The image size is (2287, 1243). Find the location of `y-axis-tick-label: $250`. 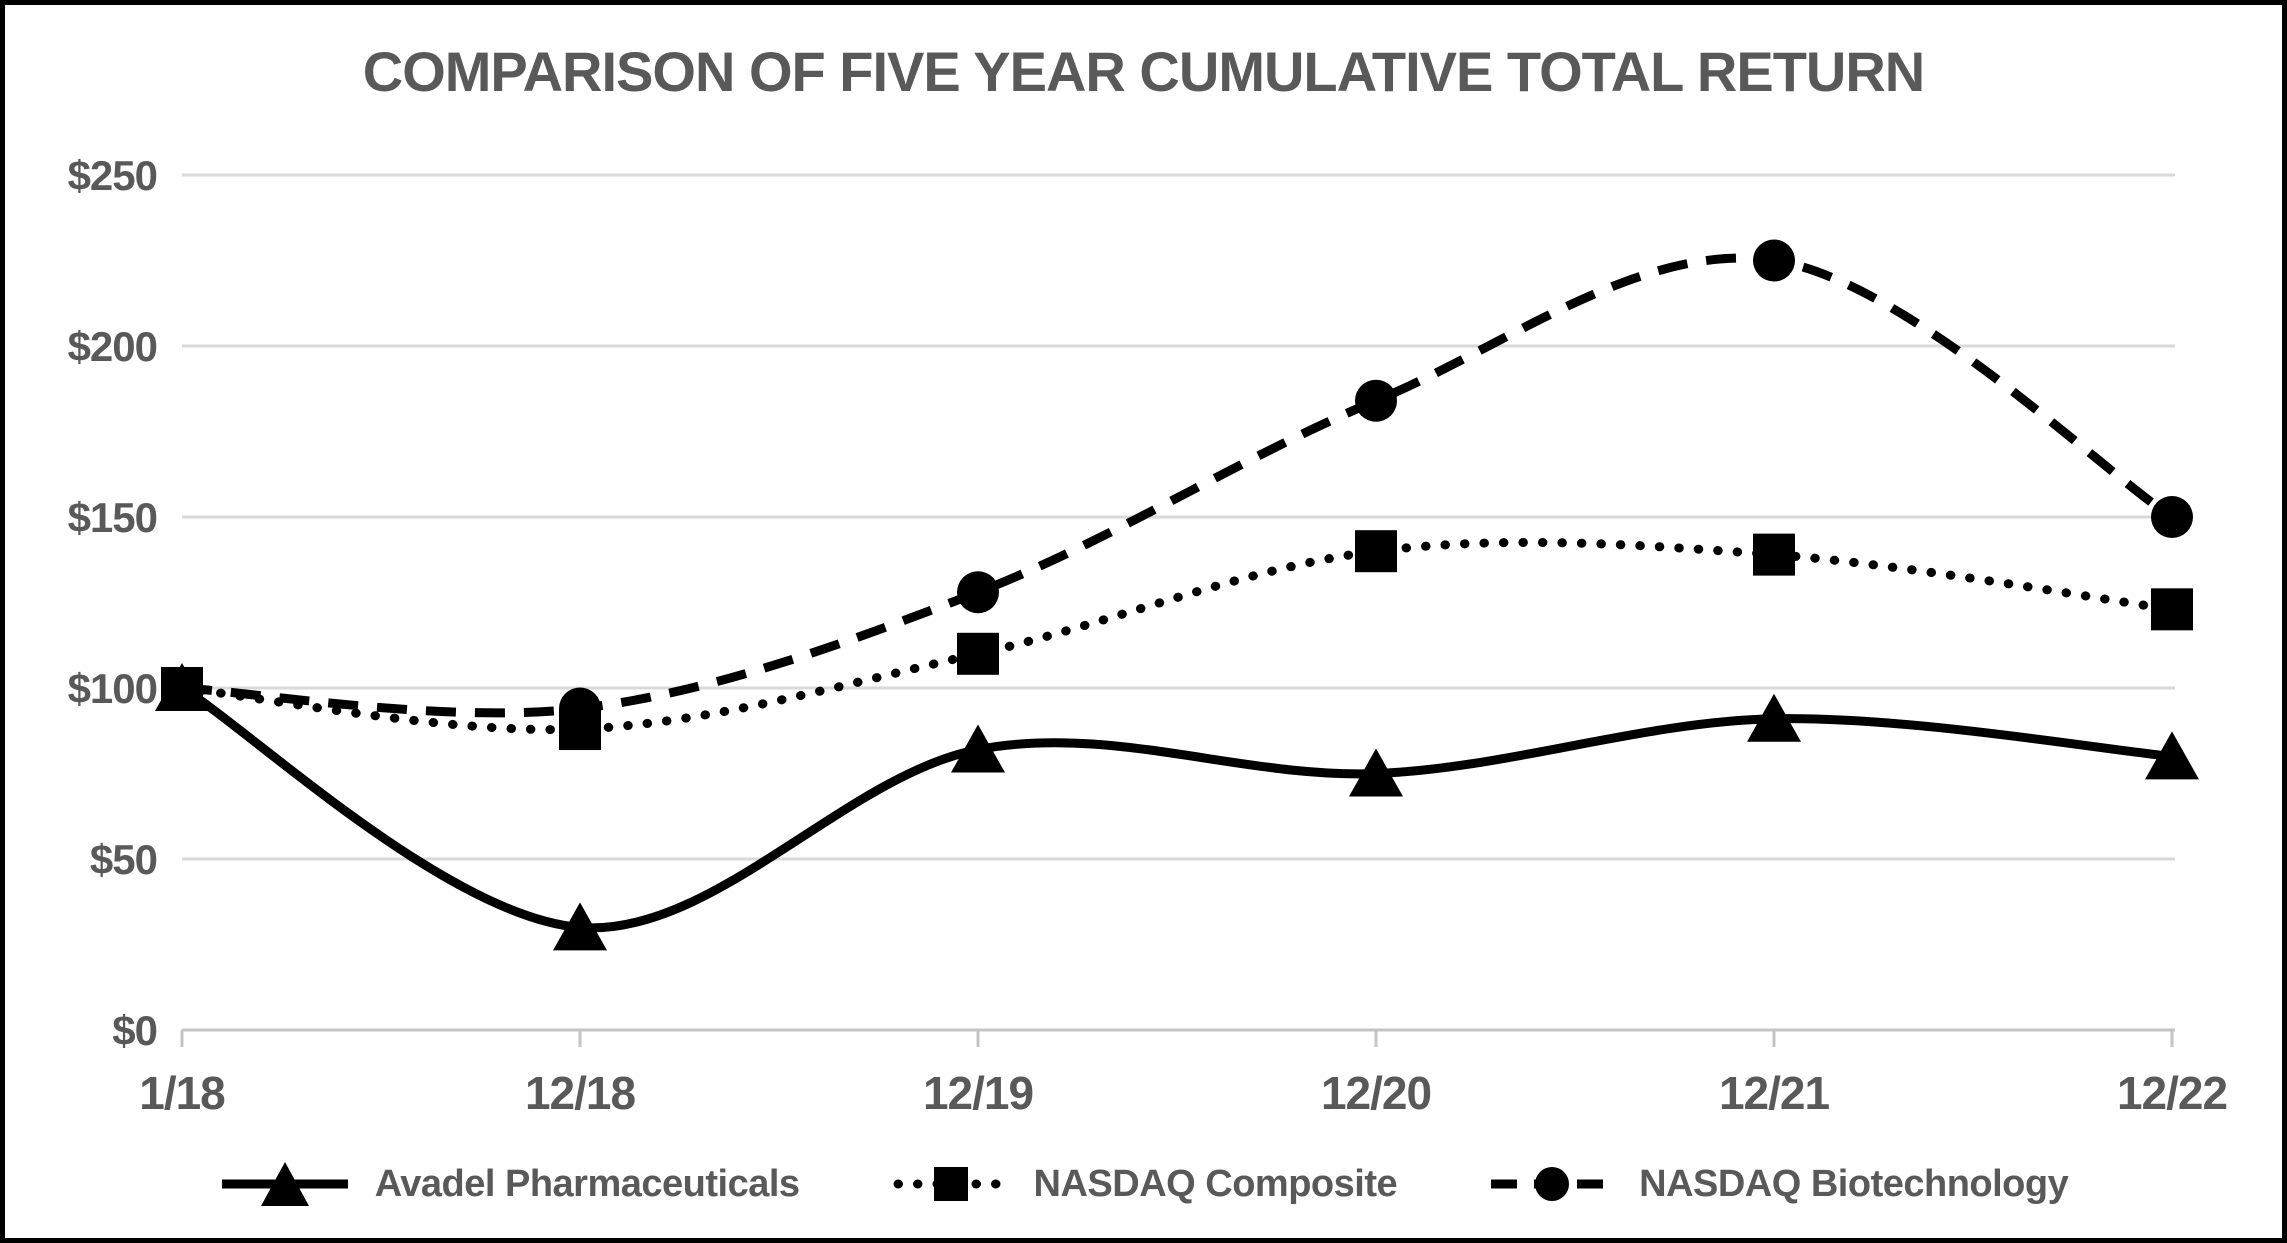

y-axis-tick-label: $250 is located at coordinates (112, 175).